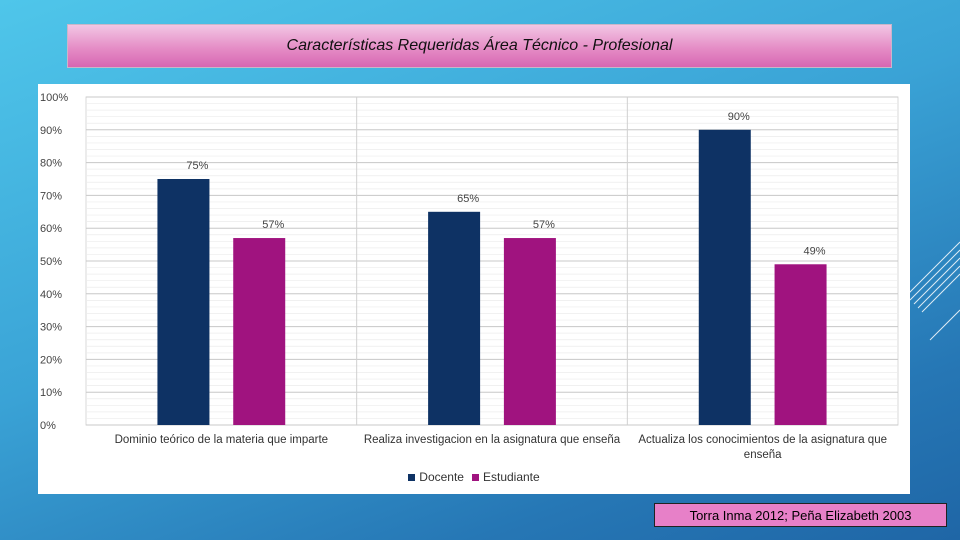 The width and height of the screenshot is (960, 540). What do you see at coordinates (51, 393) in the screenshot?
I see `y-tick-label: 10%` at bounding box center [51, 393].